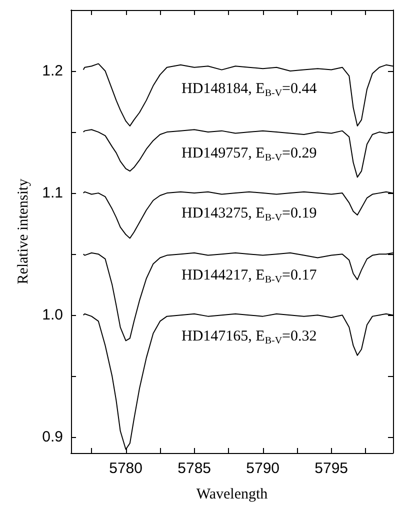 Image resolution: width=396 pixels, height=507 pixels. I want to click on y-tick-label: 1.1, so click(52, 193).